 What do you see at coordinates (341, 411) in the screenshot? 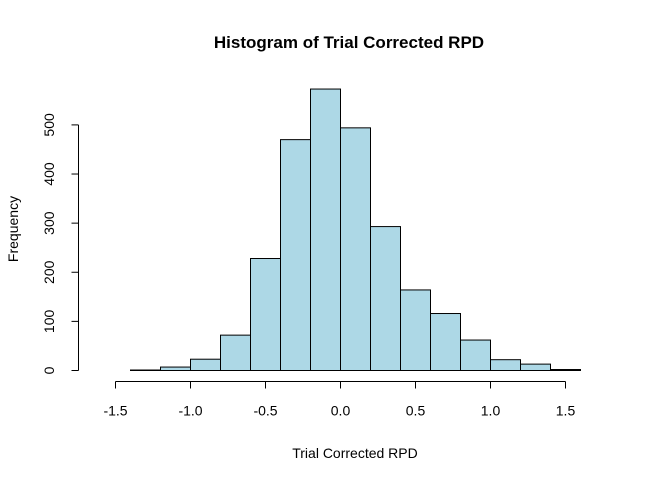
I see `x-tick-label: 0.0` at bounding box center [341, 411].